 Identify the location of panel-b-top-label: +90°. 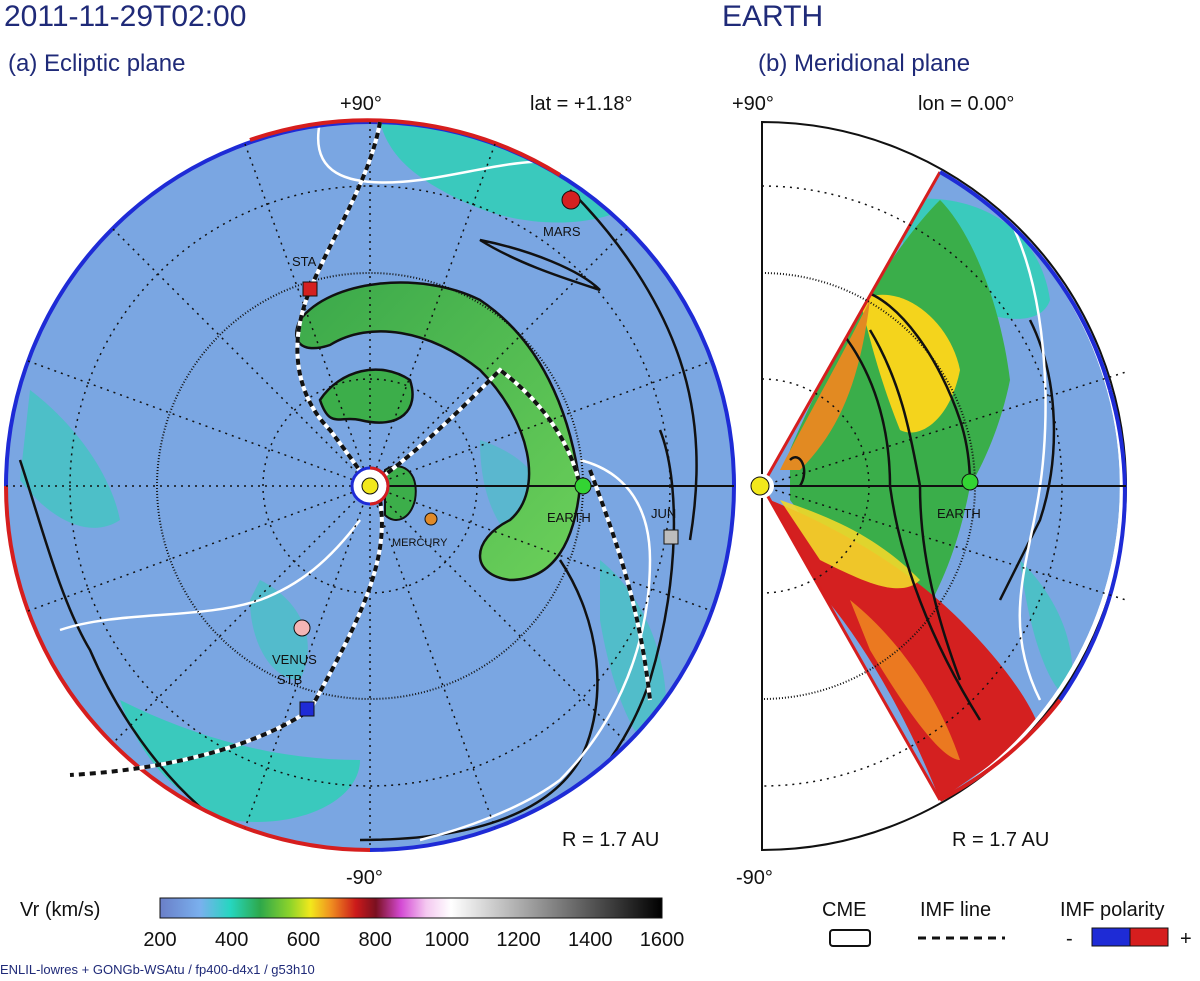
(753, 104).